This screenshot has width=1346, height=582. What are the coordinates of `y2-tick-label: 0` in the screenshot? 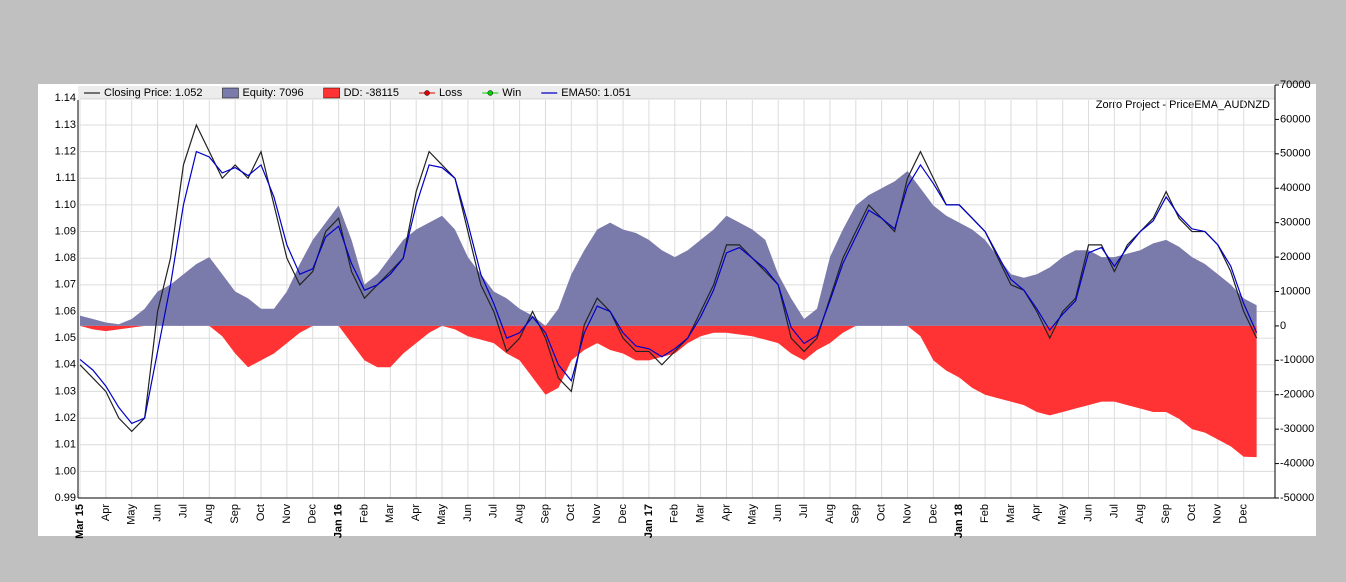 It's located at (1283, 326).